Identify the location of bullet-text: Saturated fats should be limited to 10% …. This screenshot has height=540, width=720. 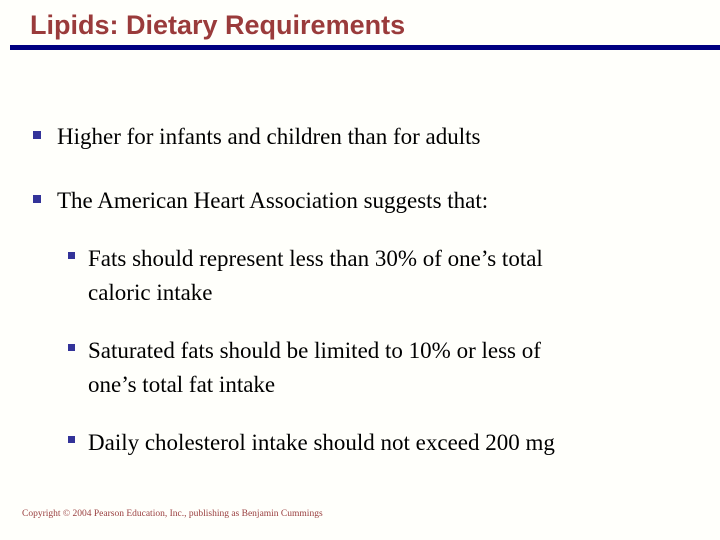
(314, 368).